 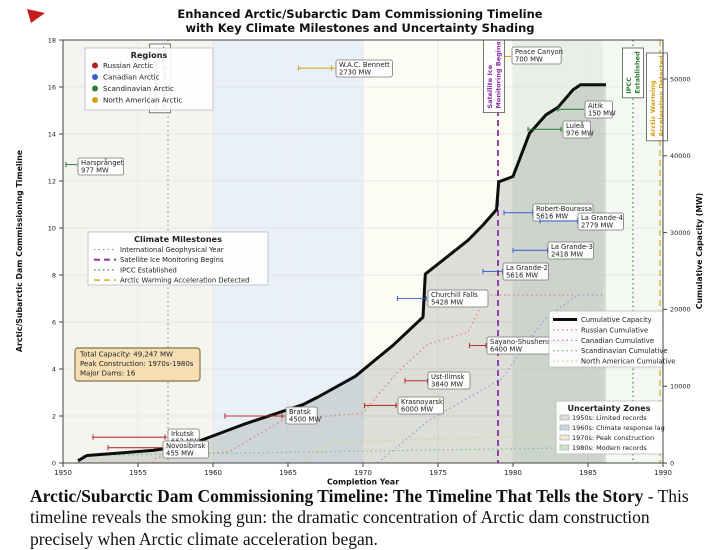 What do you see at coordinates (447, 385) in the screenshot?
I see `dam-capacity: 3840 MW` at bounding box center [447, 385].